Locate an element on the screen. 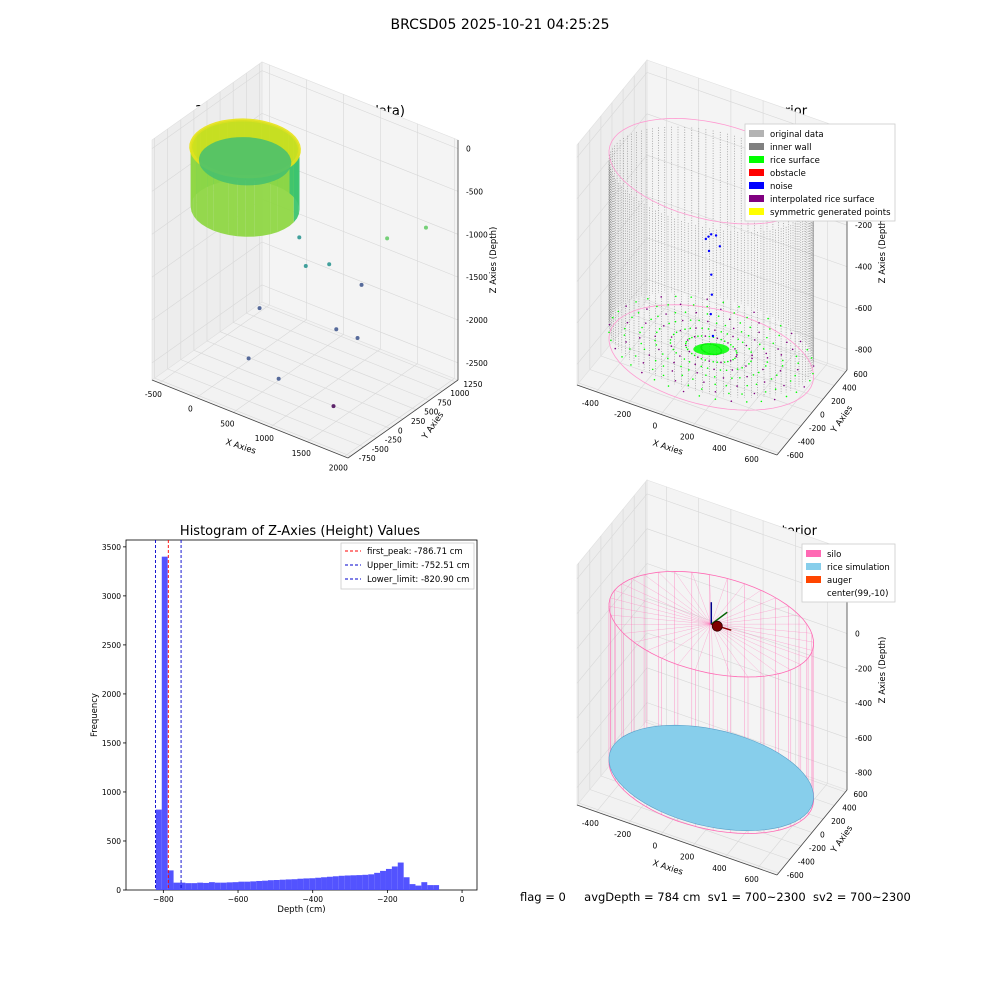 The height and width of the screenshot is (1000, 1000). x-axis-line is located at coordinates (250, 419).